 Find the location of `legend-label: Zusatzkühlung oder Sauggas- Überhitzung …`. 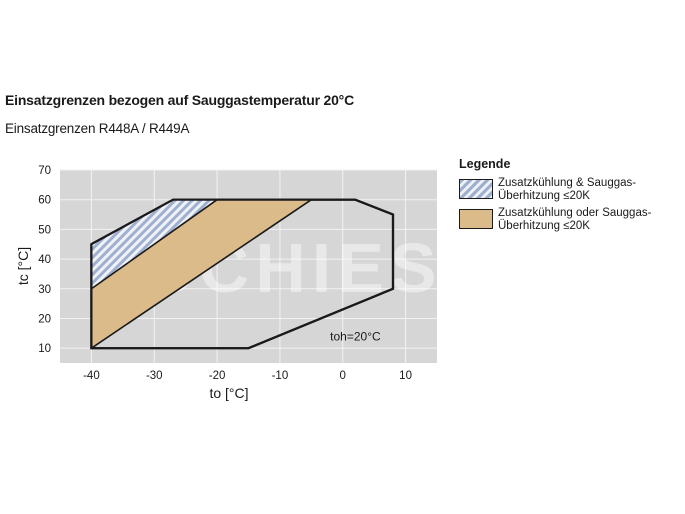

legend-label: Zusatzkühlung oder Sauggas- Überhitzung … is located at coordinates (575, 219).